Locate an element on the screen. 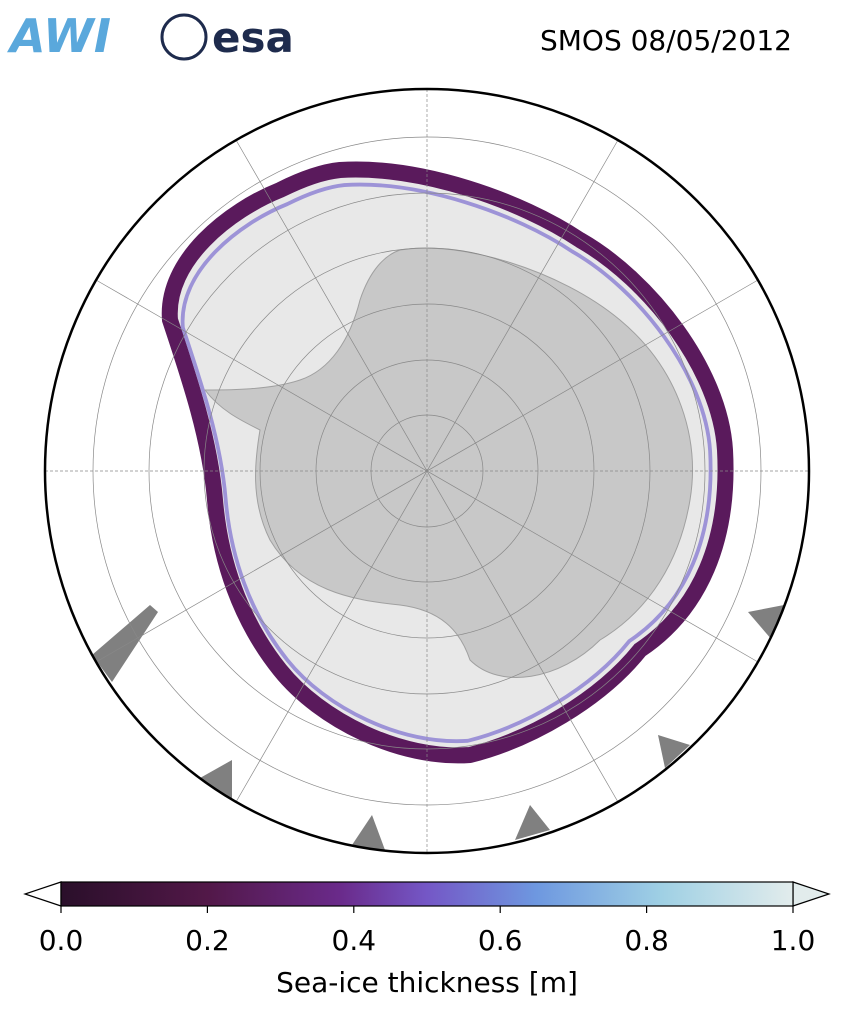  colorbar-extend-low is located at coordinates (42, 894).